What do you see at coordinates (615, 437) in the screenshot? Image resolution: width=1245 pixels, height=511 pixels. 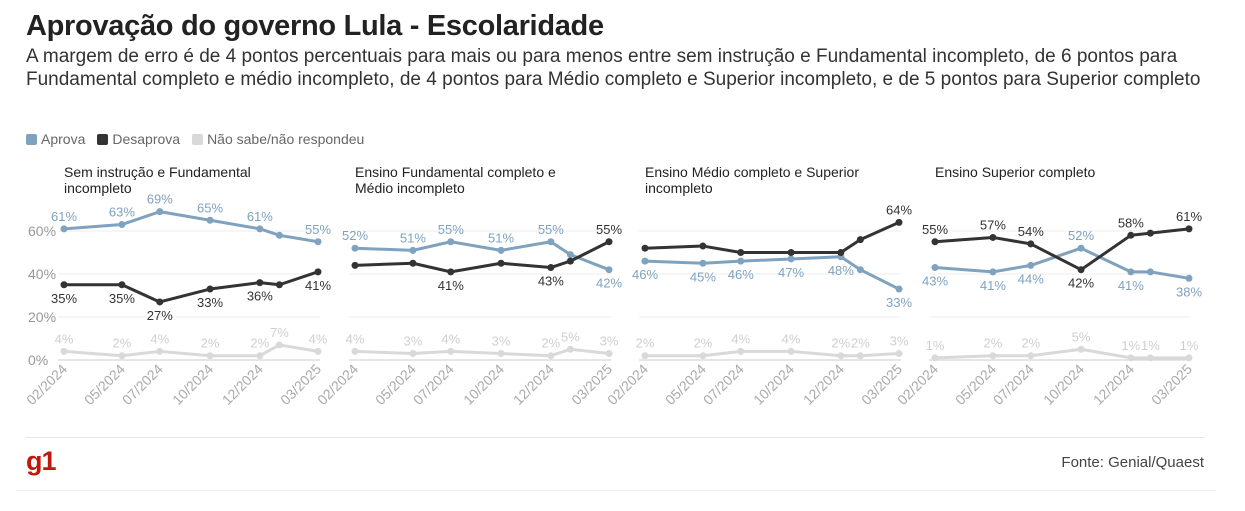 I see `footer-divider` at bounding box center [615, 437].